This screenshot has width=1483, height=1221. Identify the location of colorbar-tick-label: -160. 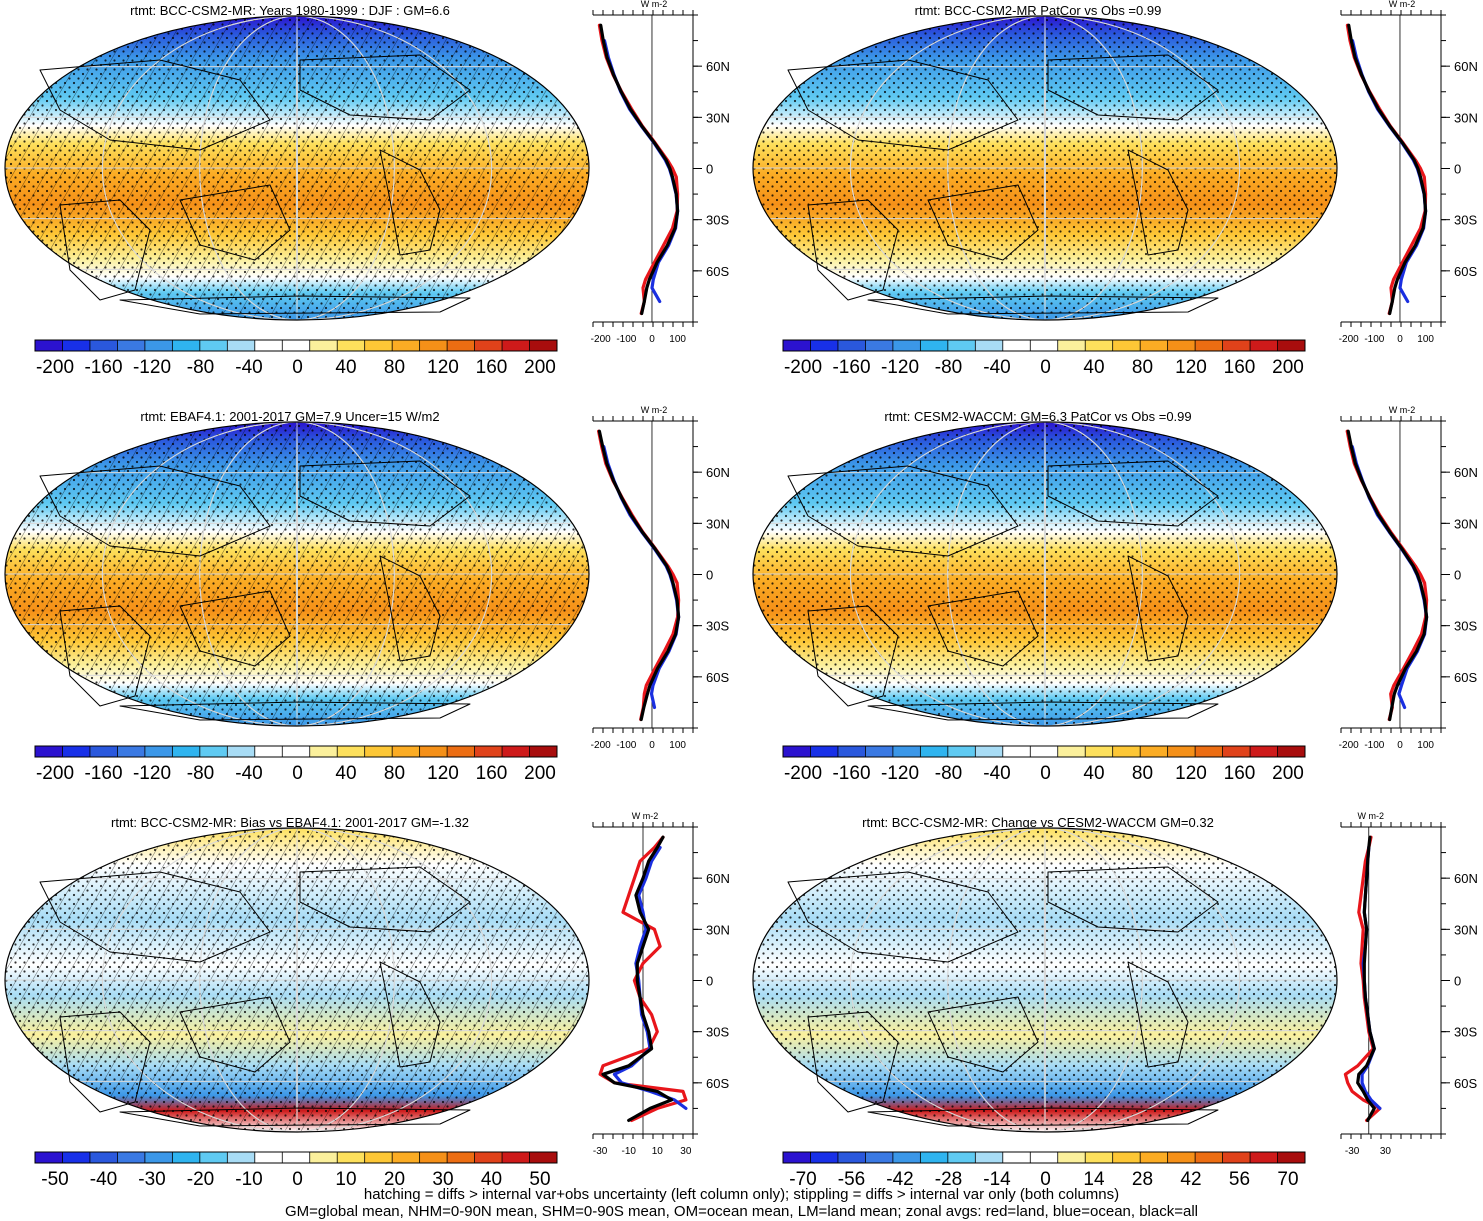
(103, 773).